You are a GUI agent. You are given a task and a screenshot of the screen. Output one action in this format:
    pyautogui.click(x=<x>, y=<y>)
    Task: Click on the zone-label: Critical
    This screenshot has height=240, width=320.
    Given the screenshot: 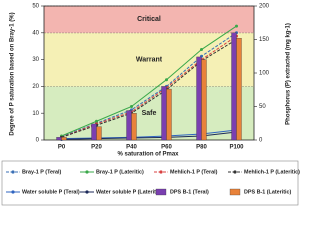 What is the action you would take?
    pyautogui.click(x=149, y=19)
    